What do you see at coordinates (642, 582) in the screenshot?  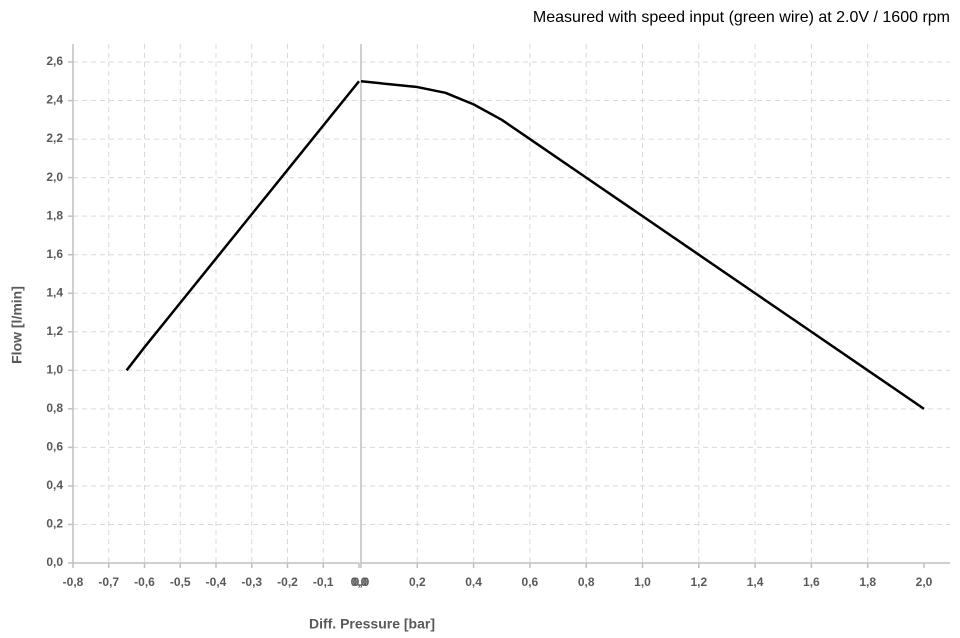 I see `x-tick-label: 1,0` at bounding box center [642, 582].